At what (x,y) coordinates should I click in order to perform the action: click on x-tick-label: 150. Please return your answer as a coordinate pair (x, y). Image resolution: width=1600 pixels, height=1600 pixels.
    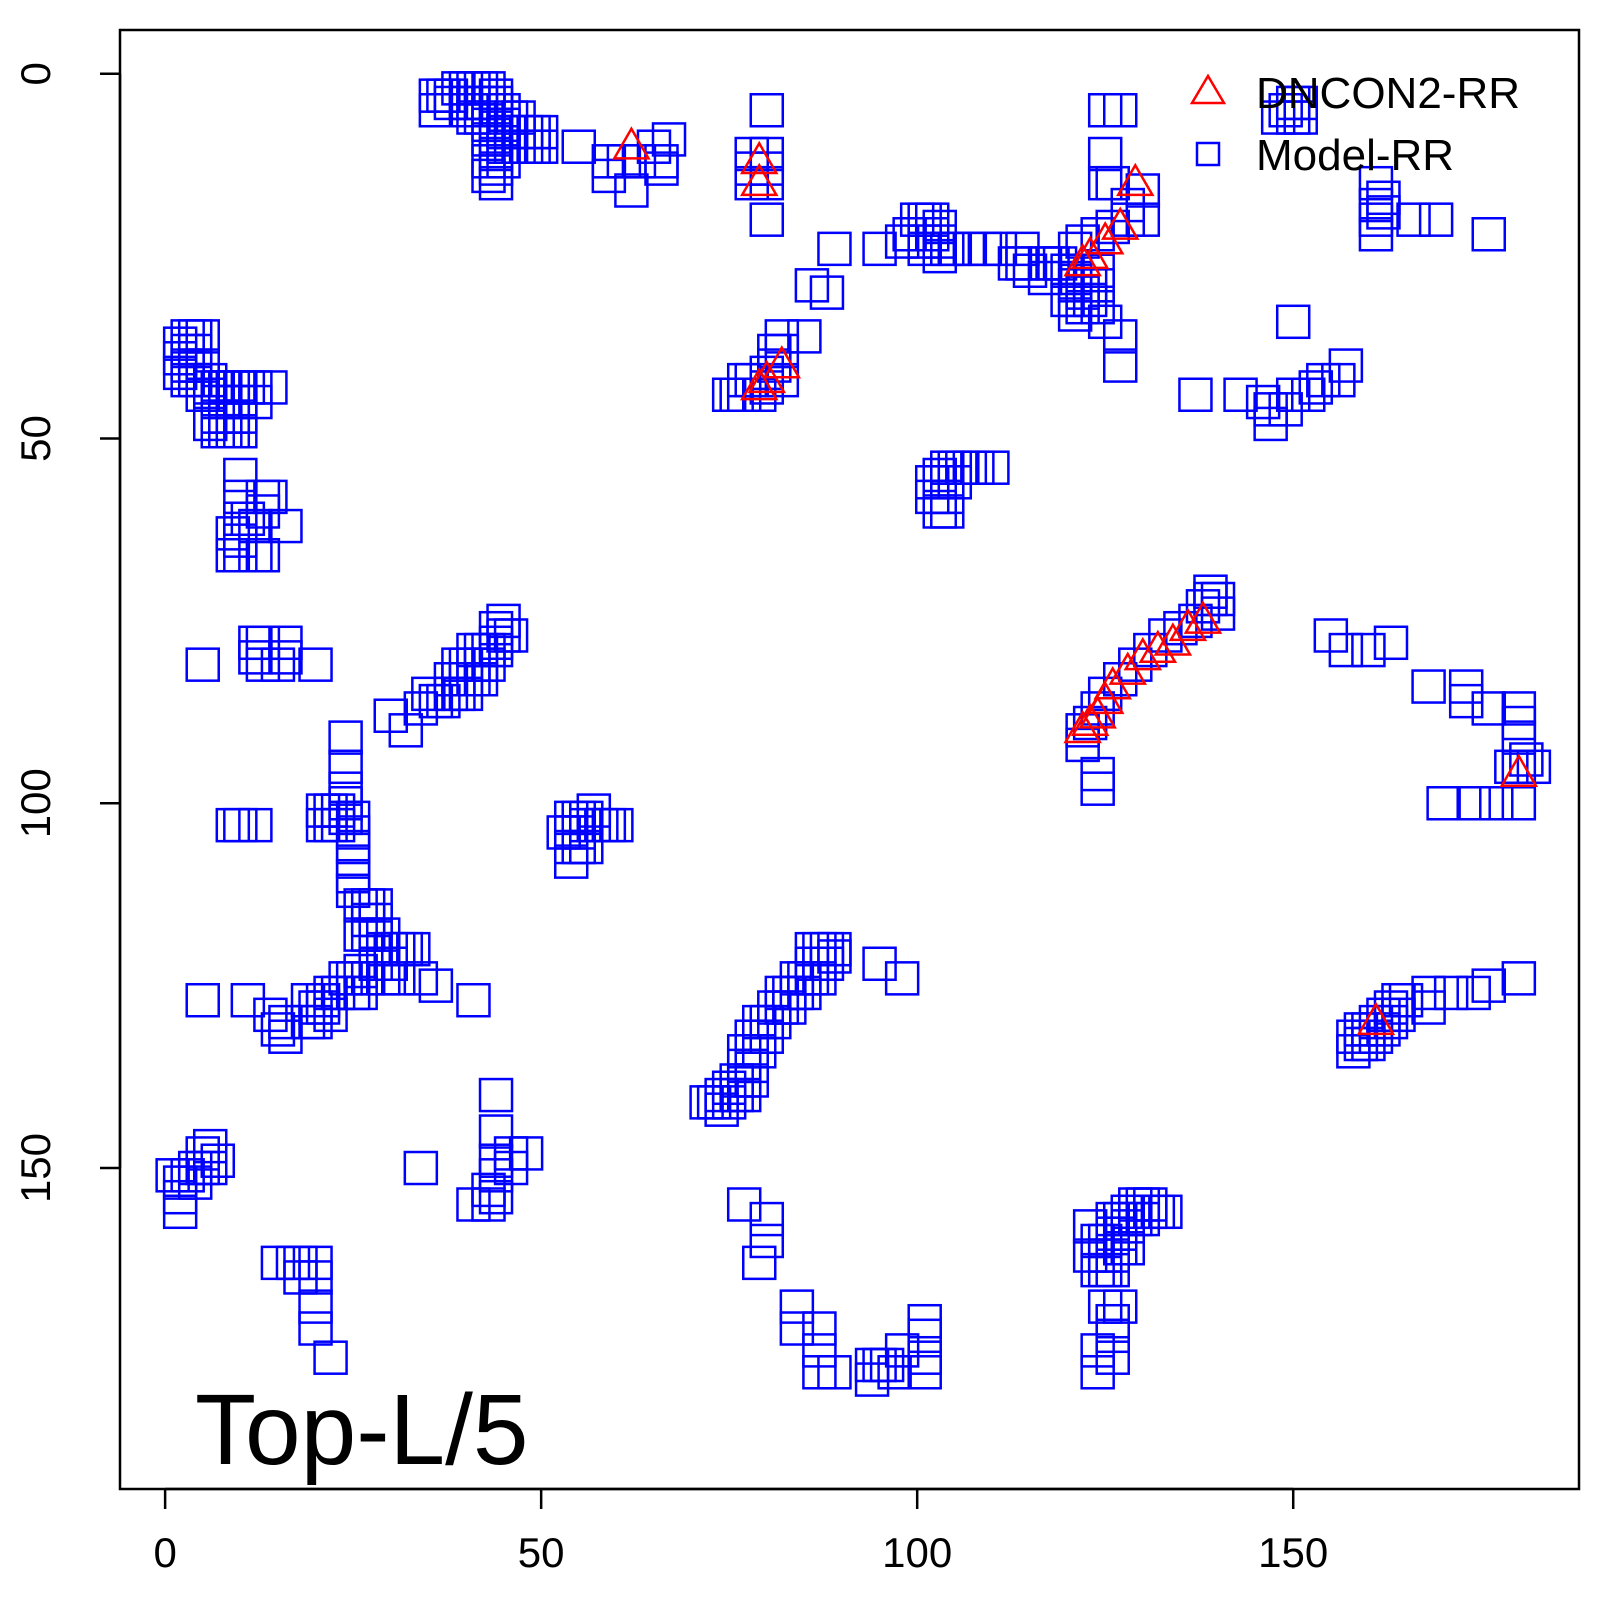
    Looking at the image, I should click on (1293, 1552).